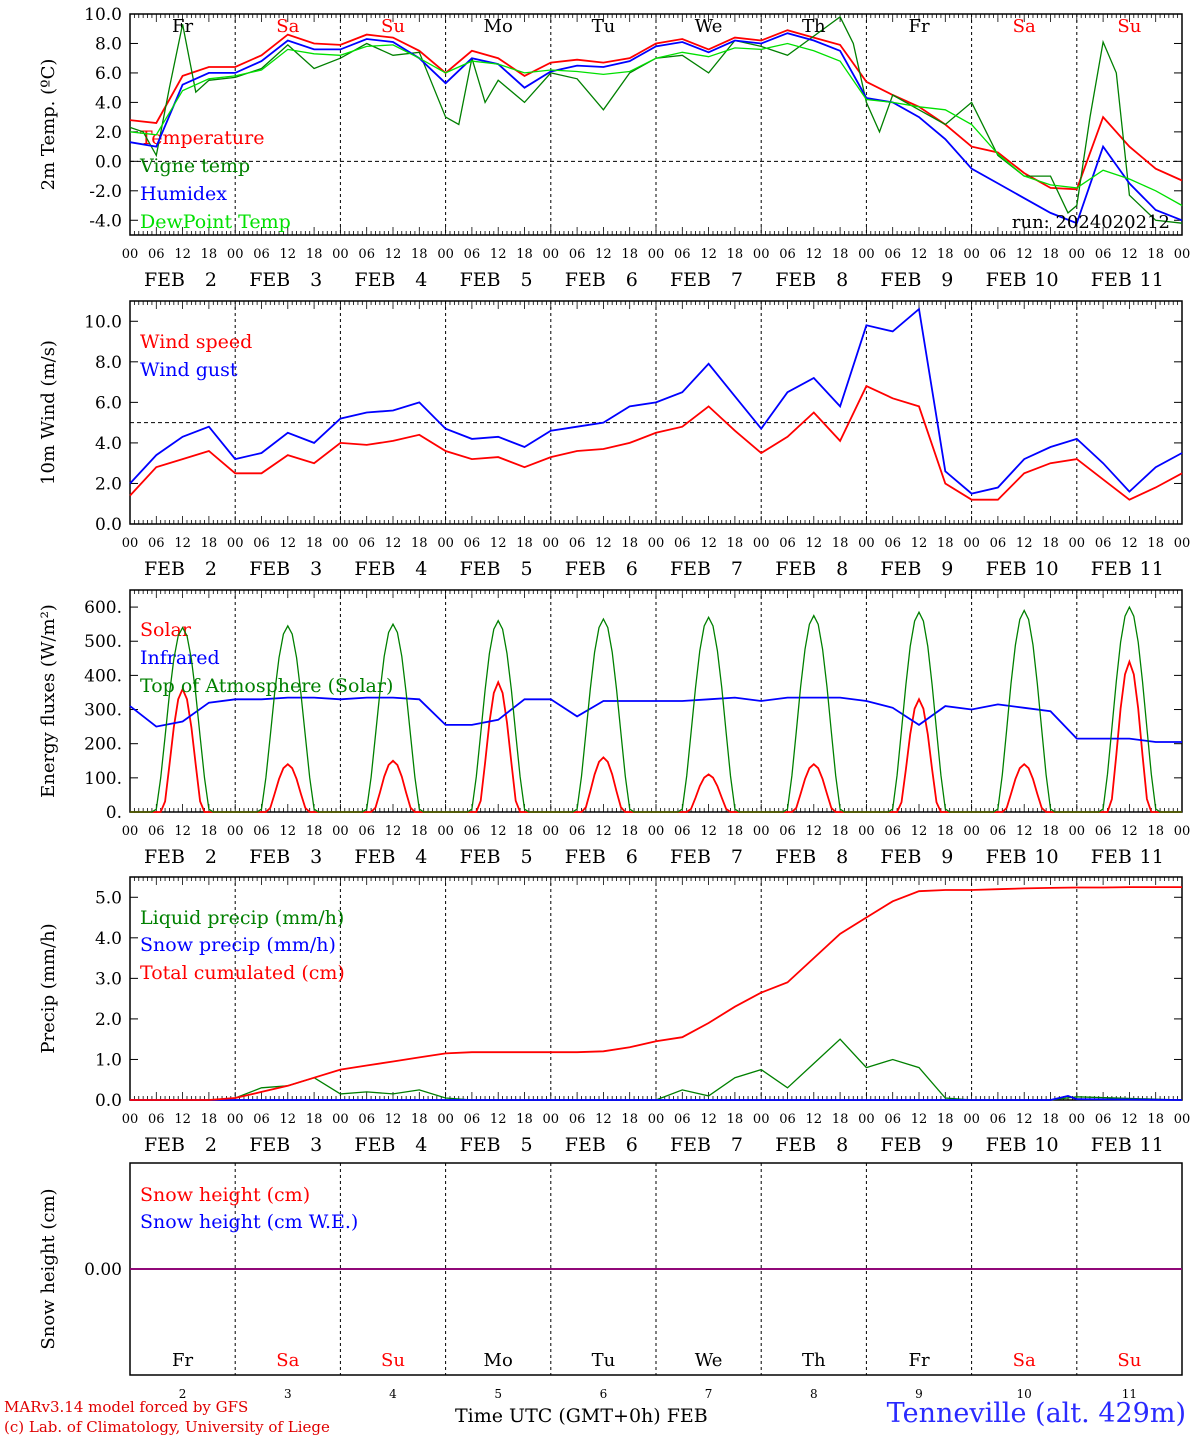 The height and width of the screenshot is (1440, 1194). I want to click on date-label-day: 8, so click(842, 1145).